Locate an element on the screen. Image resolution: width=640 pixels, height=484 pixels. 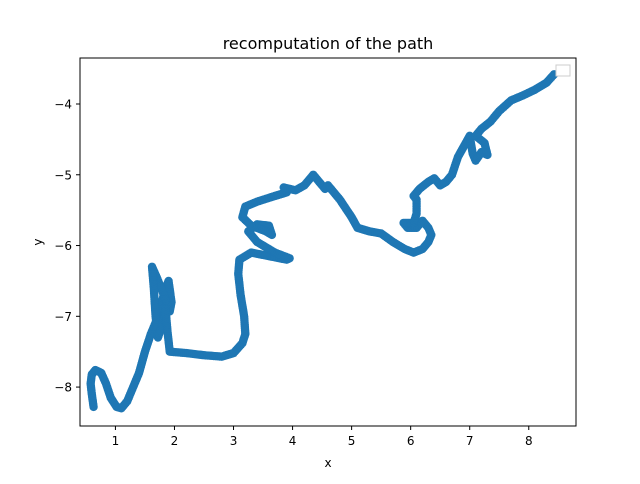
x-tick-label: 6 is located at coordinates (411, 441).